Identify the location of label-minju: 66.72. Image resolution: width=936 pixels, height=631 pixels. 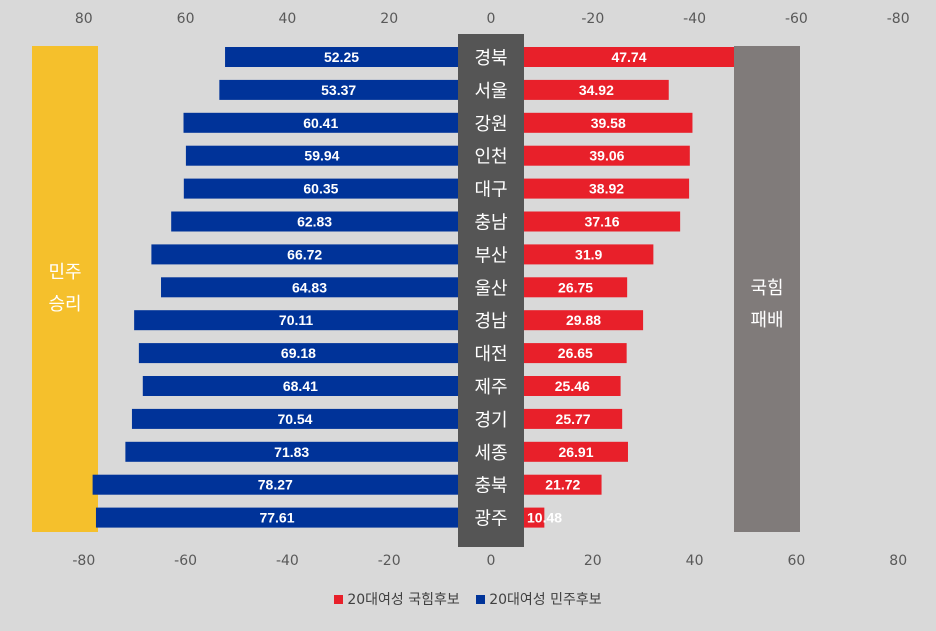
(304, 254).